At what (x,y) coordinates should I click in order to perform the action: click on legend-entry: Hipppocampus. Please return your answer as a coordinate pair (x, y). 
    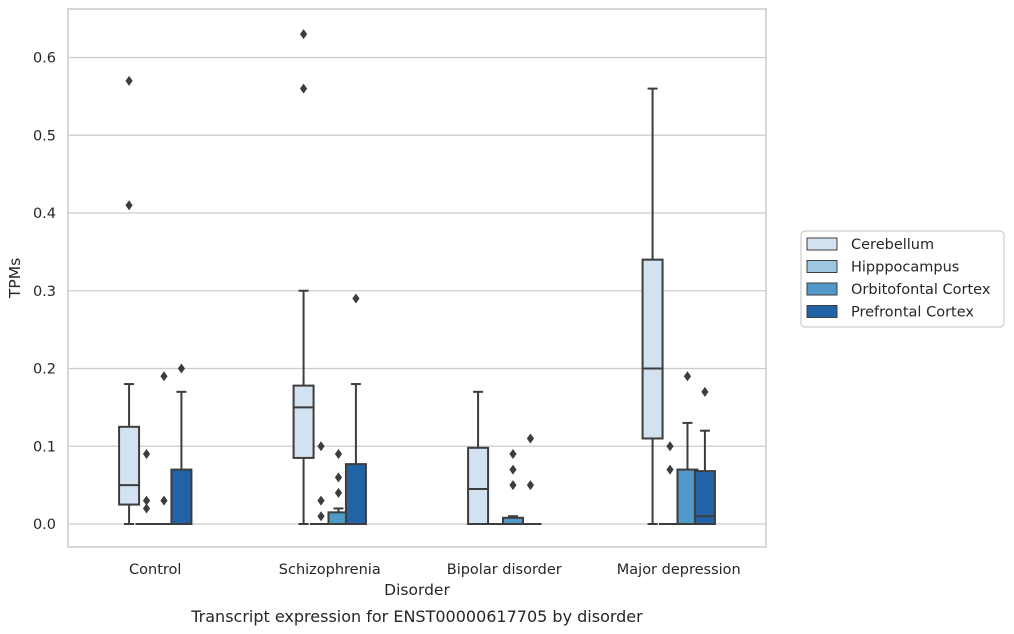
    Looking at the image, I should click on (905, 268).